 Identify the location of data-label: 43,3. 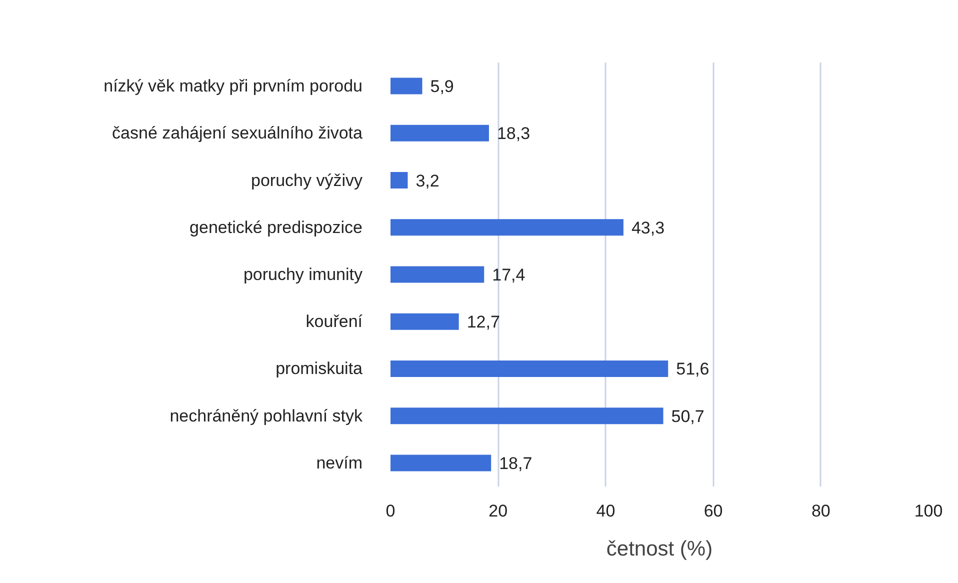
(648, 228).